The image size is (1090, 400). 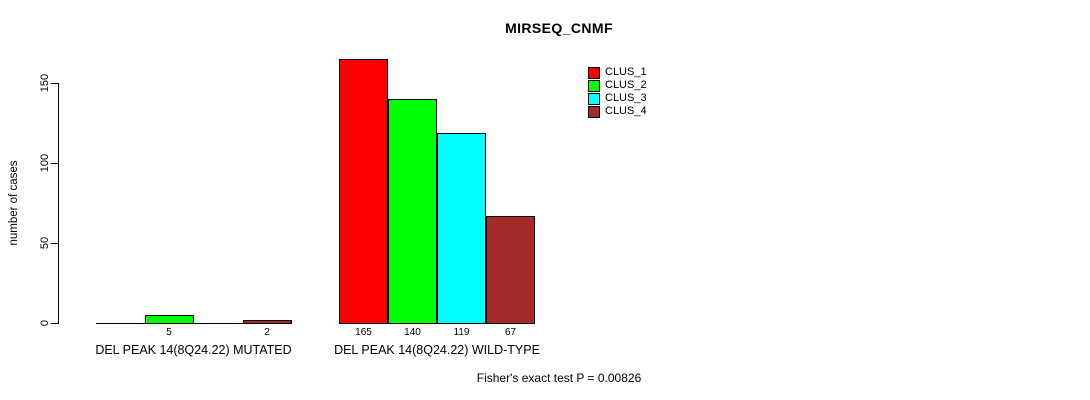 I want to click on legend-label: CLUS_2, so click(x=626, y=85).